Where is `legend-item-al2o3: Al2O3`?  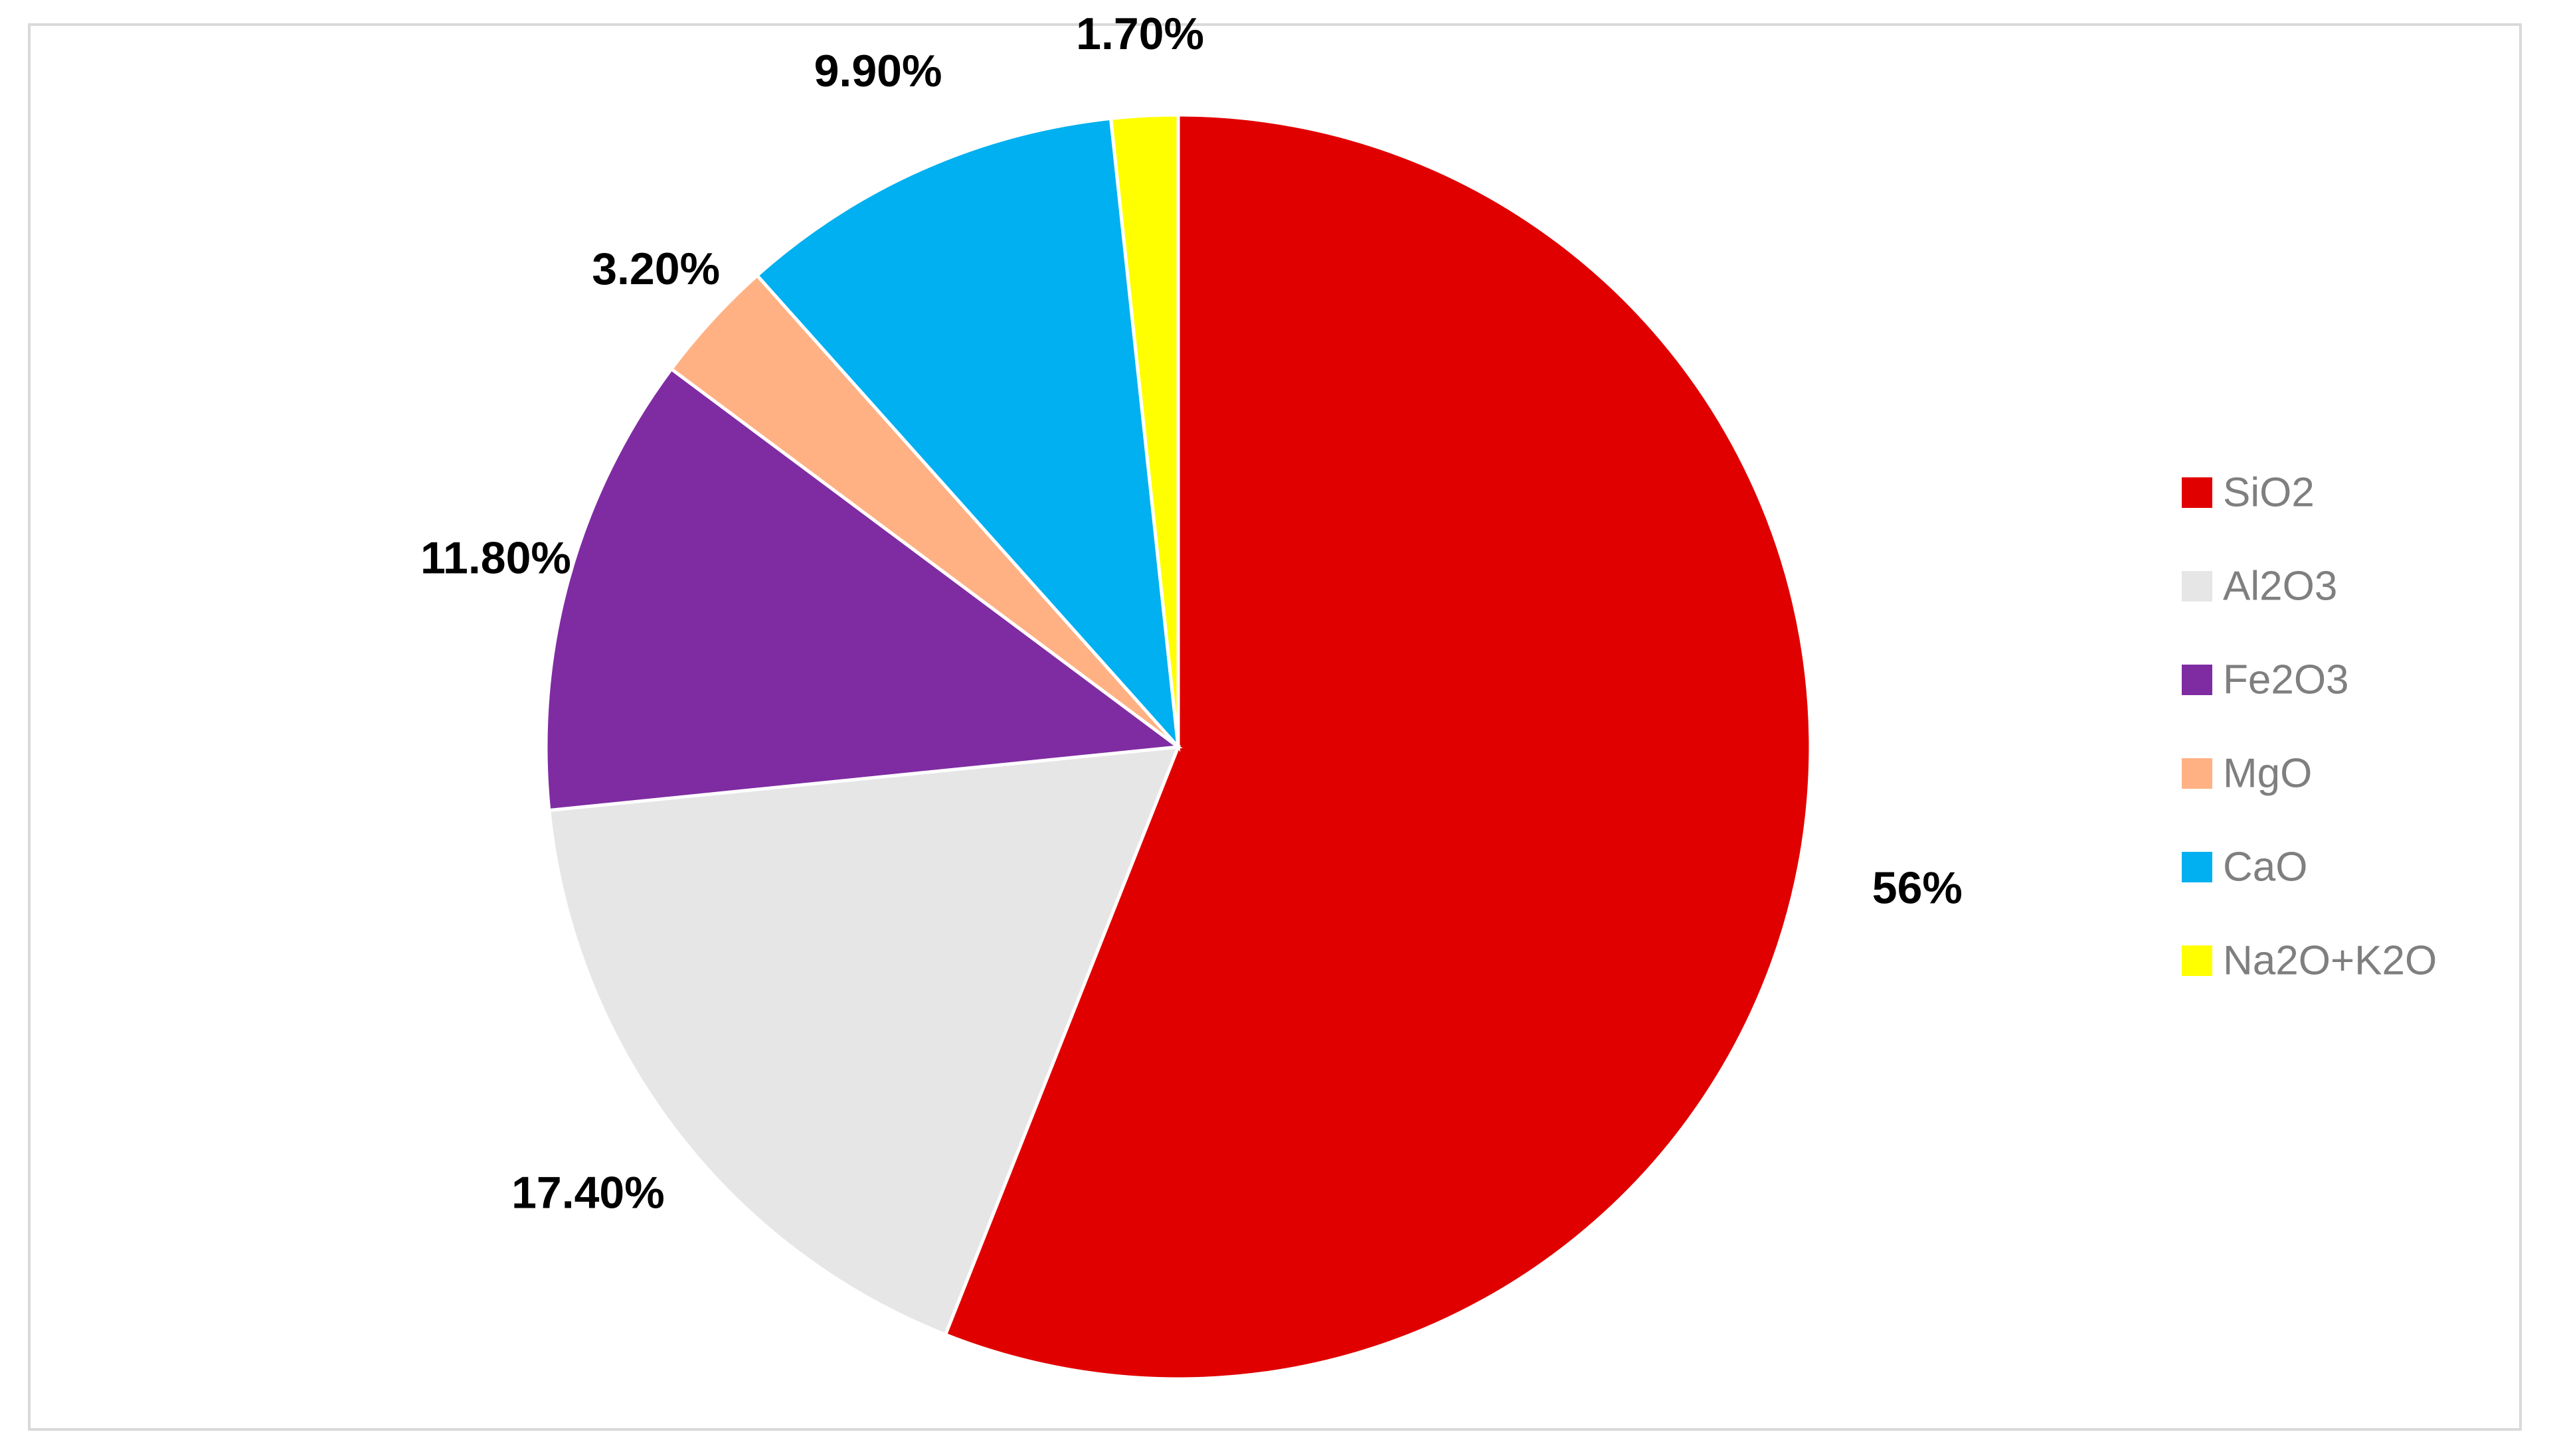
legend-item-al2o3: Al2O3 is located at coordinates (2259, 586).